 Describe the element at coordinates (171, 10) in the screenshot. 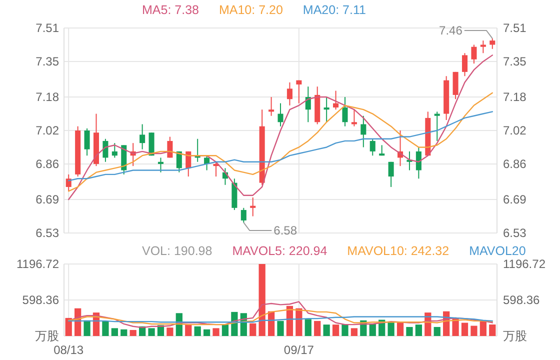

I see `text: MA5: 7.38` at that location.